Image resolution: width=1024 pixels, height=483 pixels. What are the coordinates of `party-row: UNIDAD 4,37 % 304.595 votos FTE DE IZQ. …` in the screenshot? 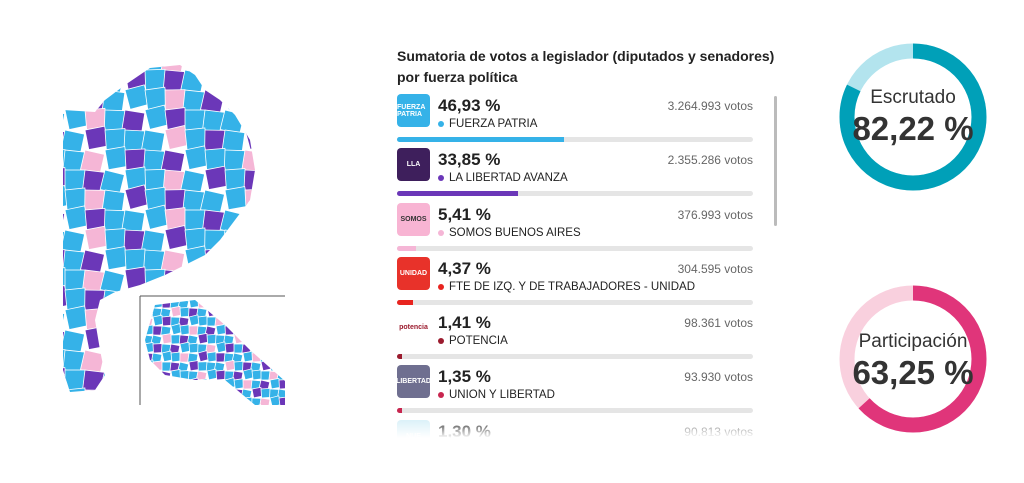 It's located at (577, 283).